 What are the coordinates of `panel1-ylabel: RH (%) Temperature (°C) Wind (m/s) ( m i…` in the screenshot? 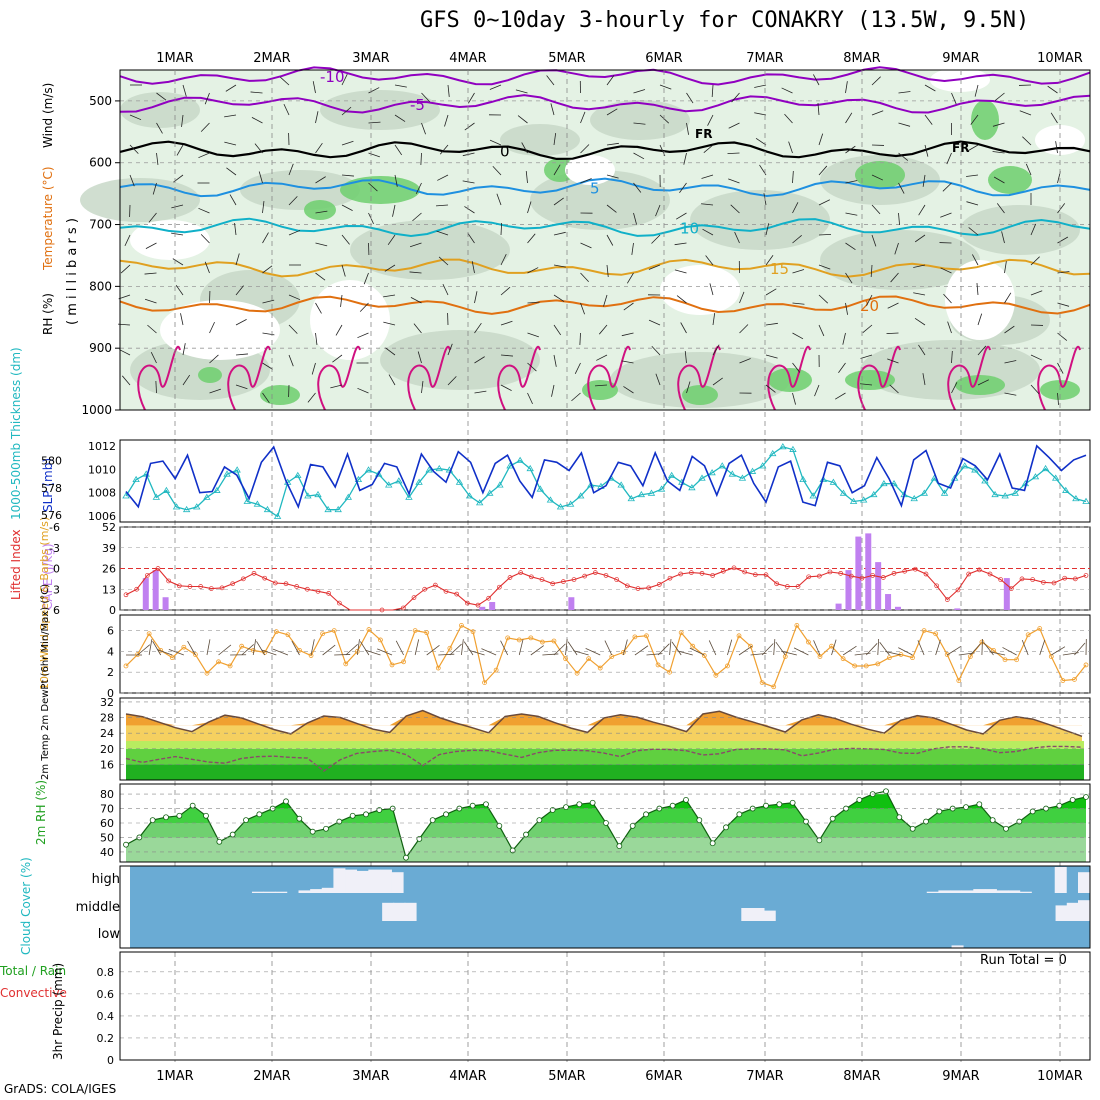 It's located at (60, 209).